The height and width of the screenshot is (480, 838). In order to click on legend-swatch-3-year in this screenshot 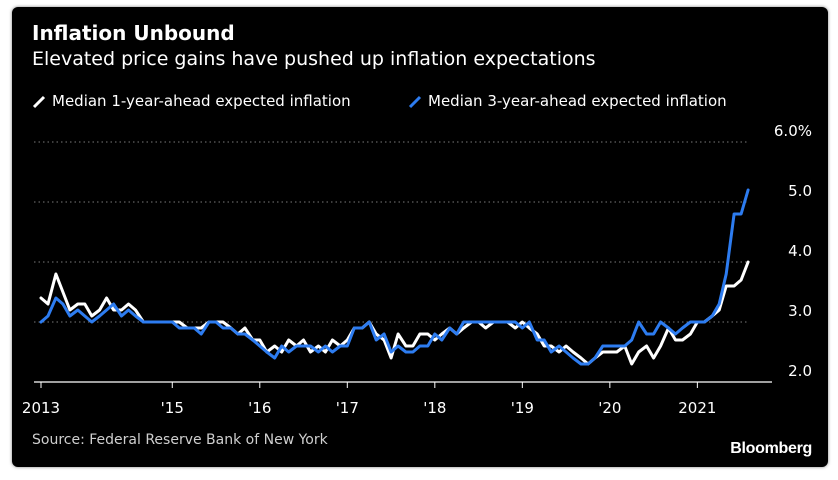, I will do `click(415, 101)`.